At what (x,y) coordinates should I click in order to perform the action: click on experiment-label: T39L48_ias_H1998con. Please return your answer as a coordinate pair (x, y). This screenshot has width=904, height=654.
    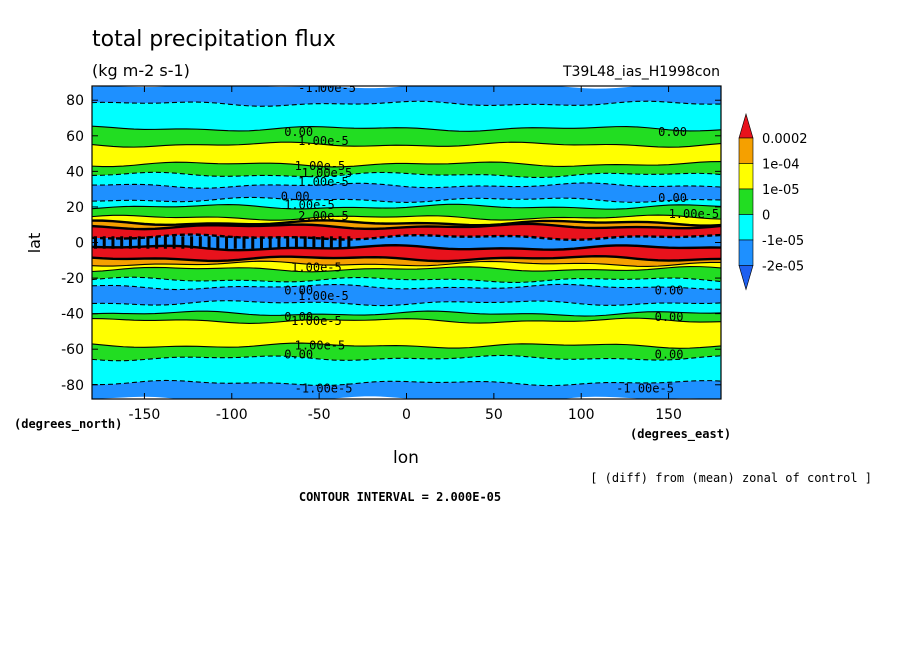
    Looking at the image, I should click on (641, 72).